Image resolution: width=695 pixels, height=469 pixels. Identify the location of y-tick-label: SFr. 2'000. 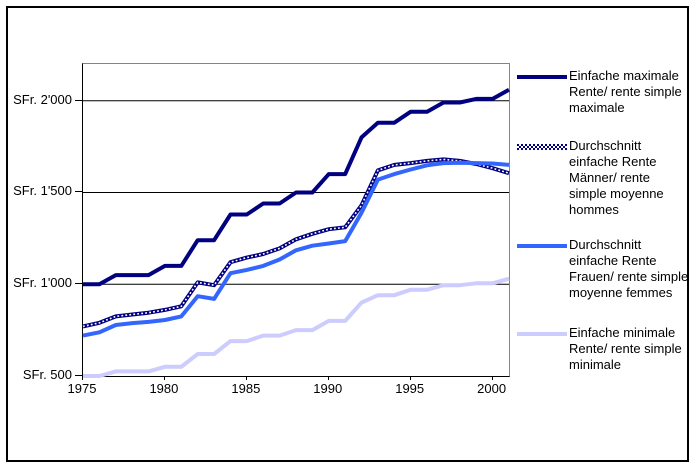
(42, 99).